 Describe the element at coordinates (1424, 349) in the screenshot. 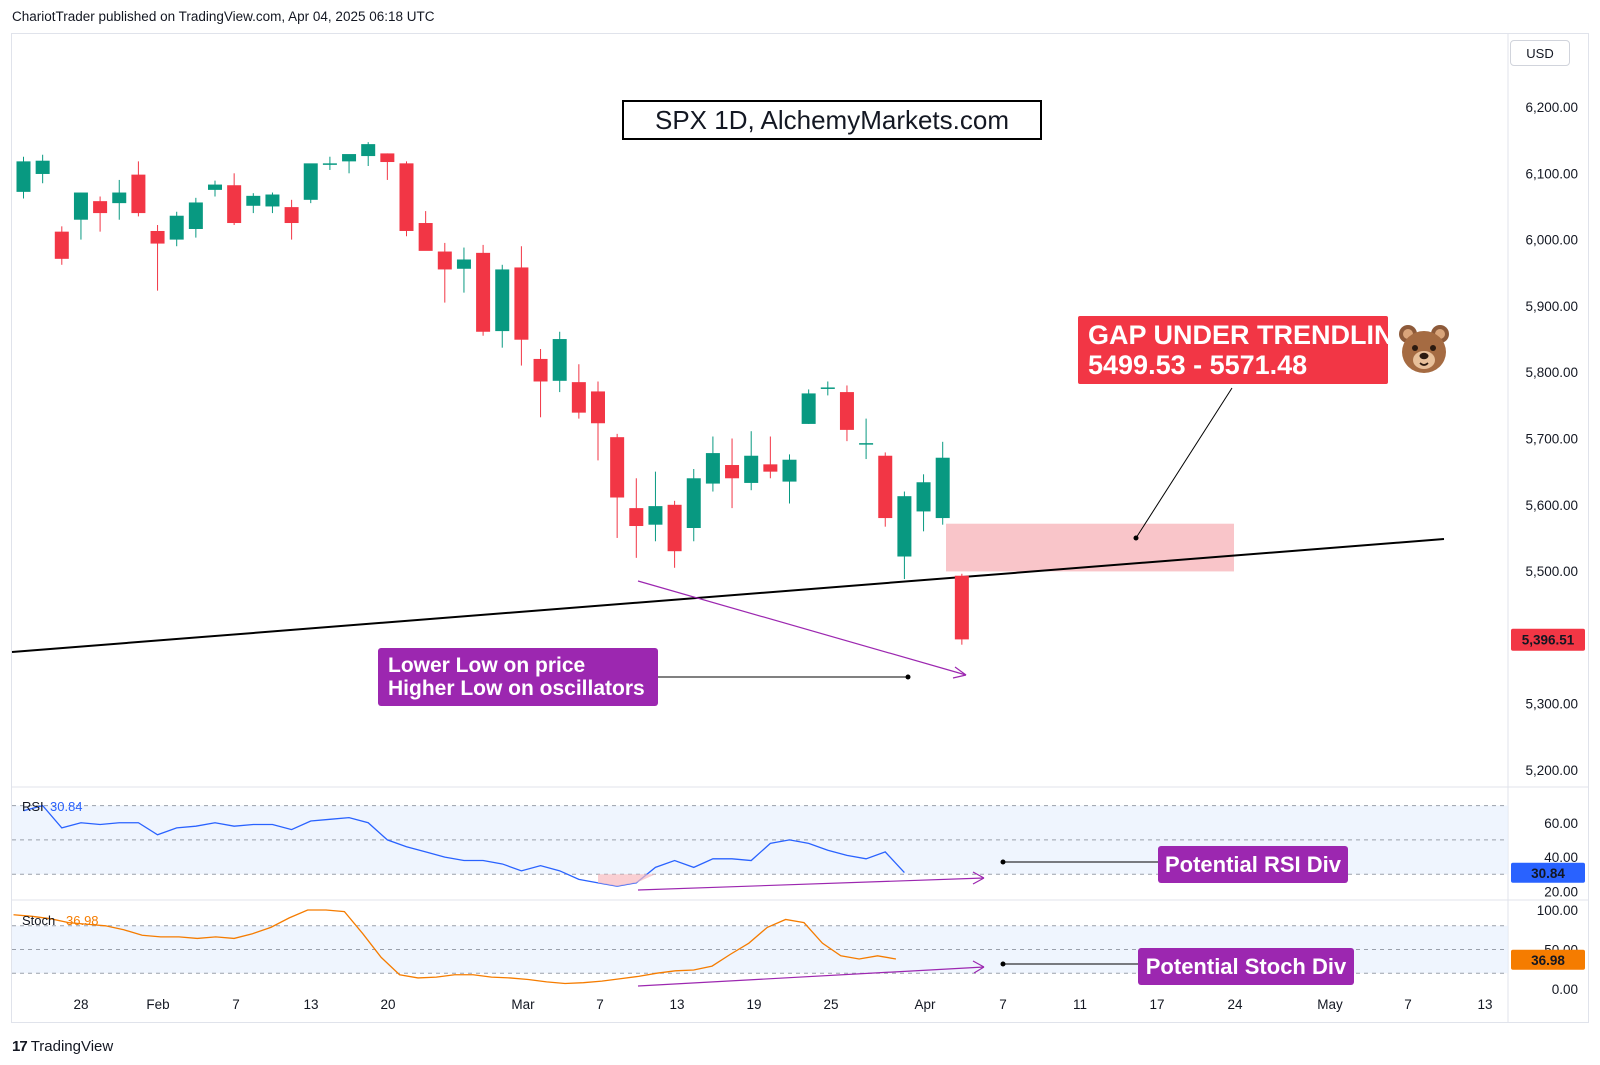

I see `bear-face-icon` at that location.